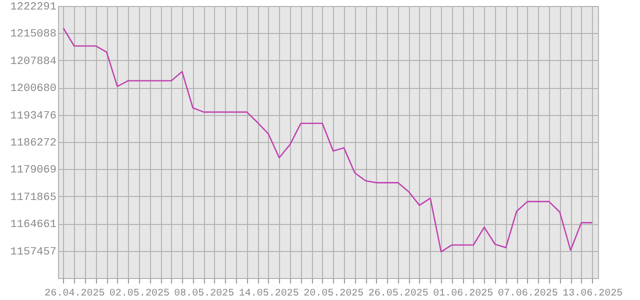 This screenshot has height=300, width=640. What do you see at coordinates (204, 294) in the screenshot?
I see `x-tick-label: 08.05.2025` at bounding box center [204, 294].